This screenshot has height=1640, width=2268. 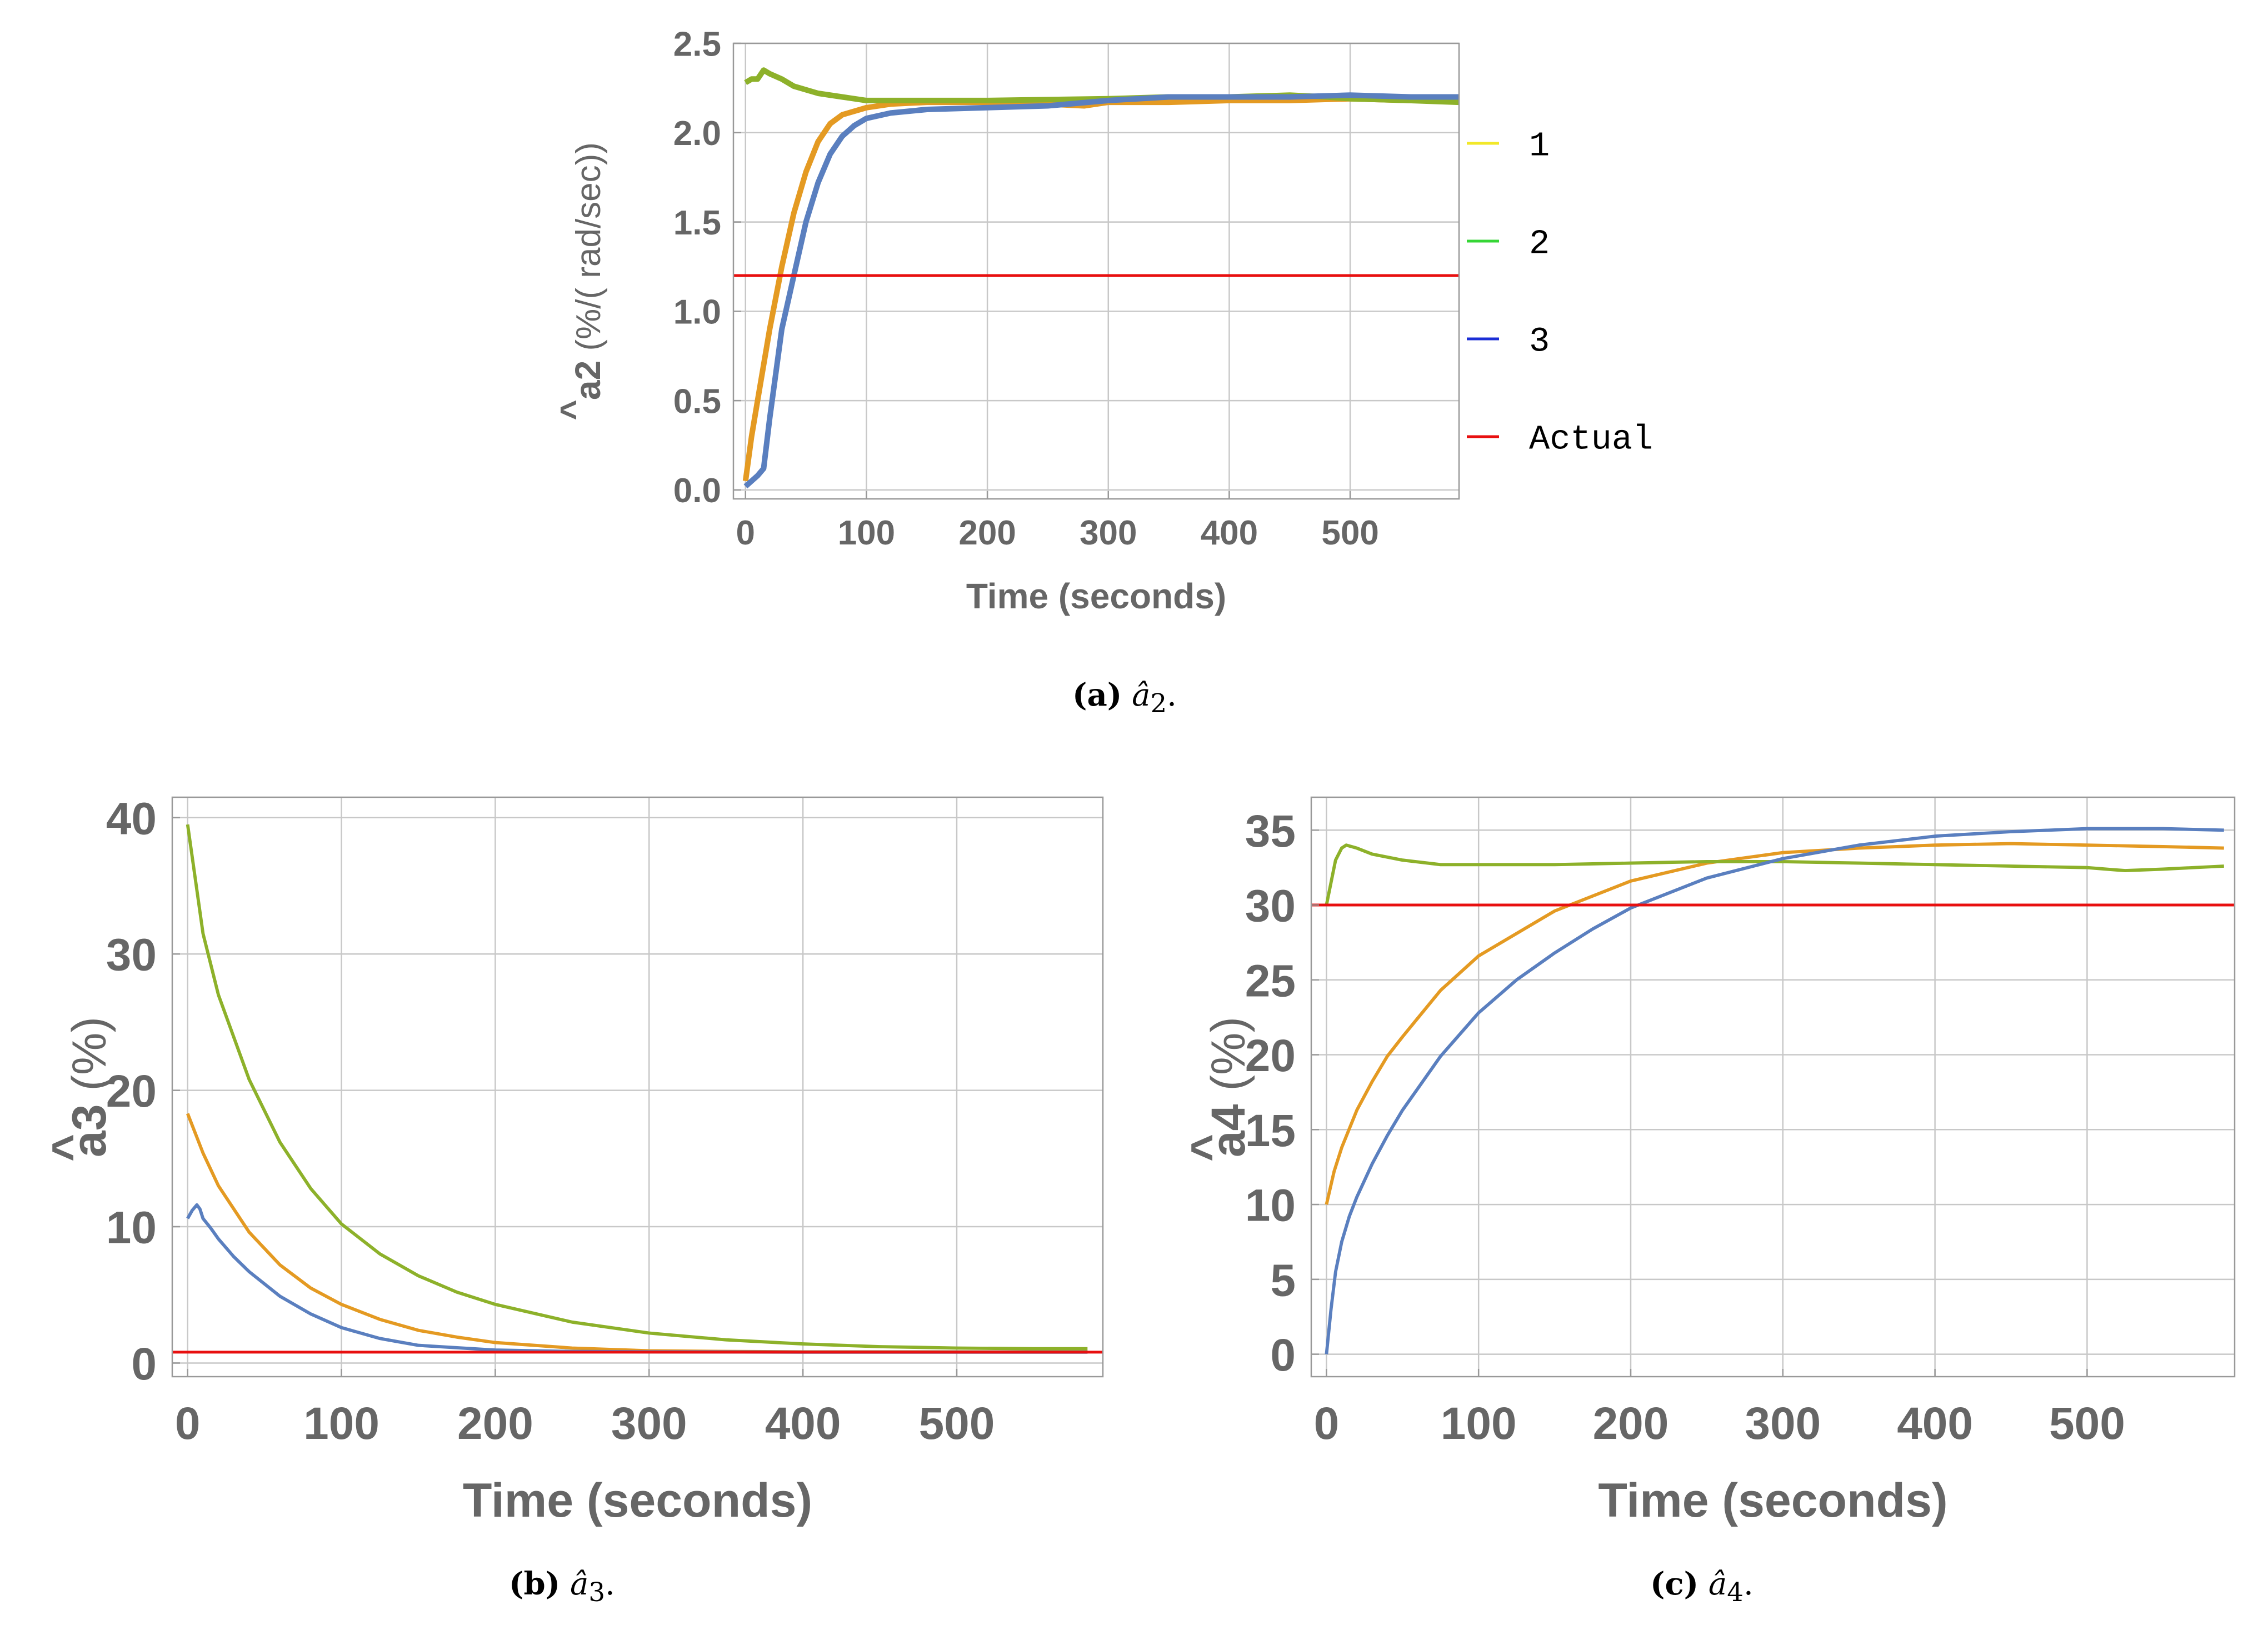 I want to click on y-axis-title: a2 (%/( rad/sec)), so click(x=588, y=271).